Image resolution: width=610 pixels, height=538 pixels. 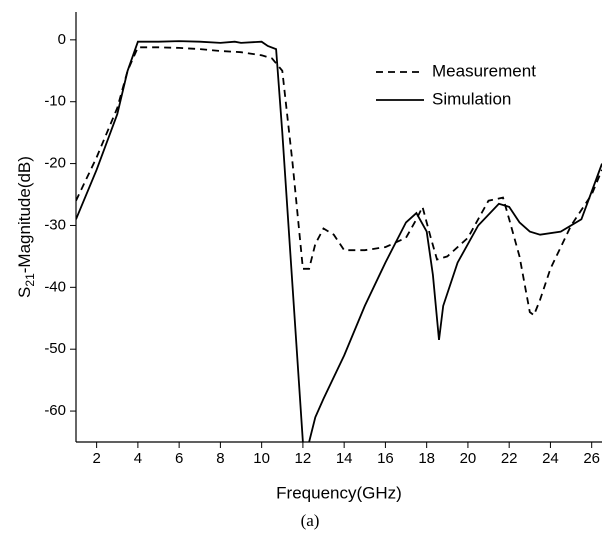 I want to click on y-tick-label: -60, so click(x=55, y=410).